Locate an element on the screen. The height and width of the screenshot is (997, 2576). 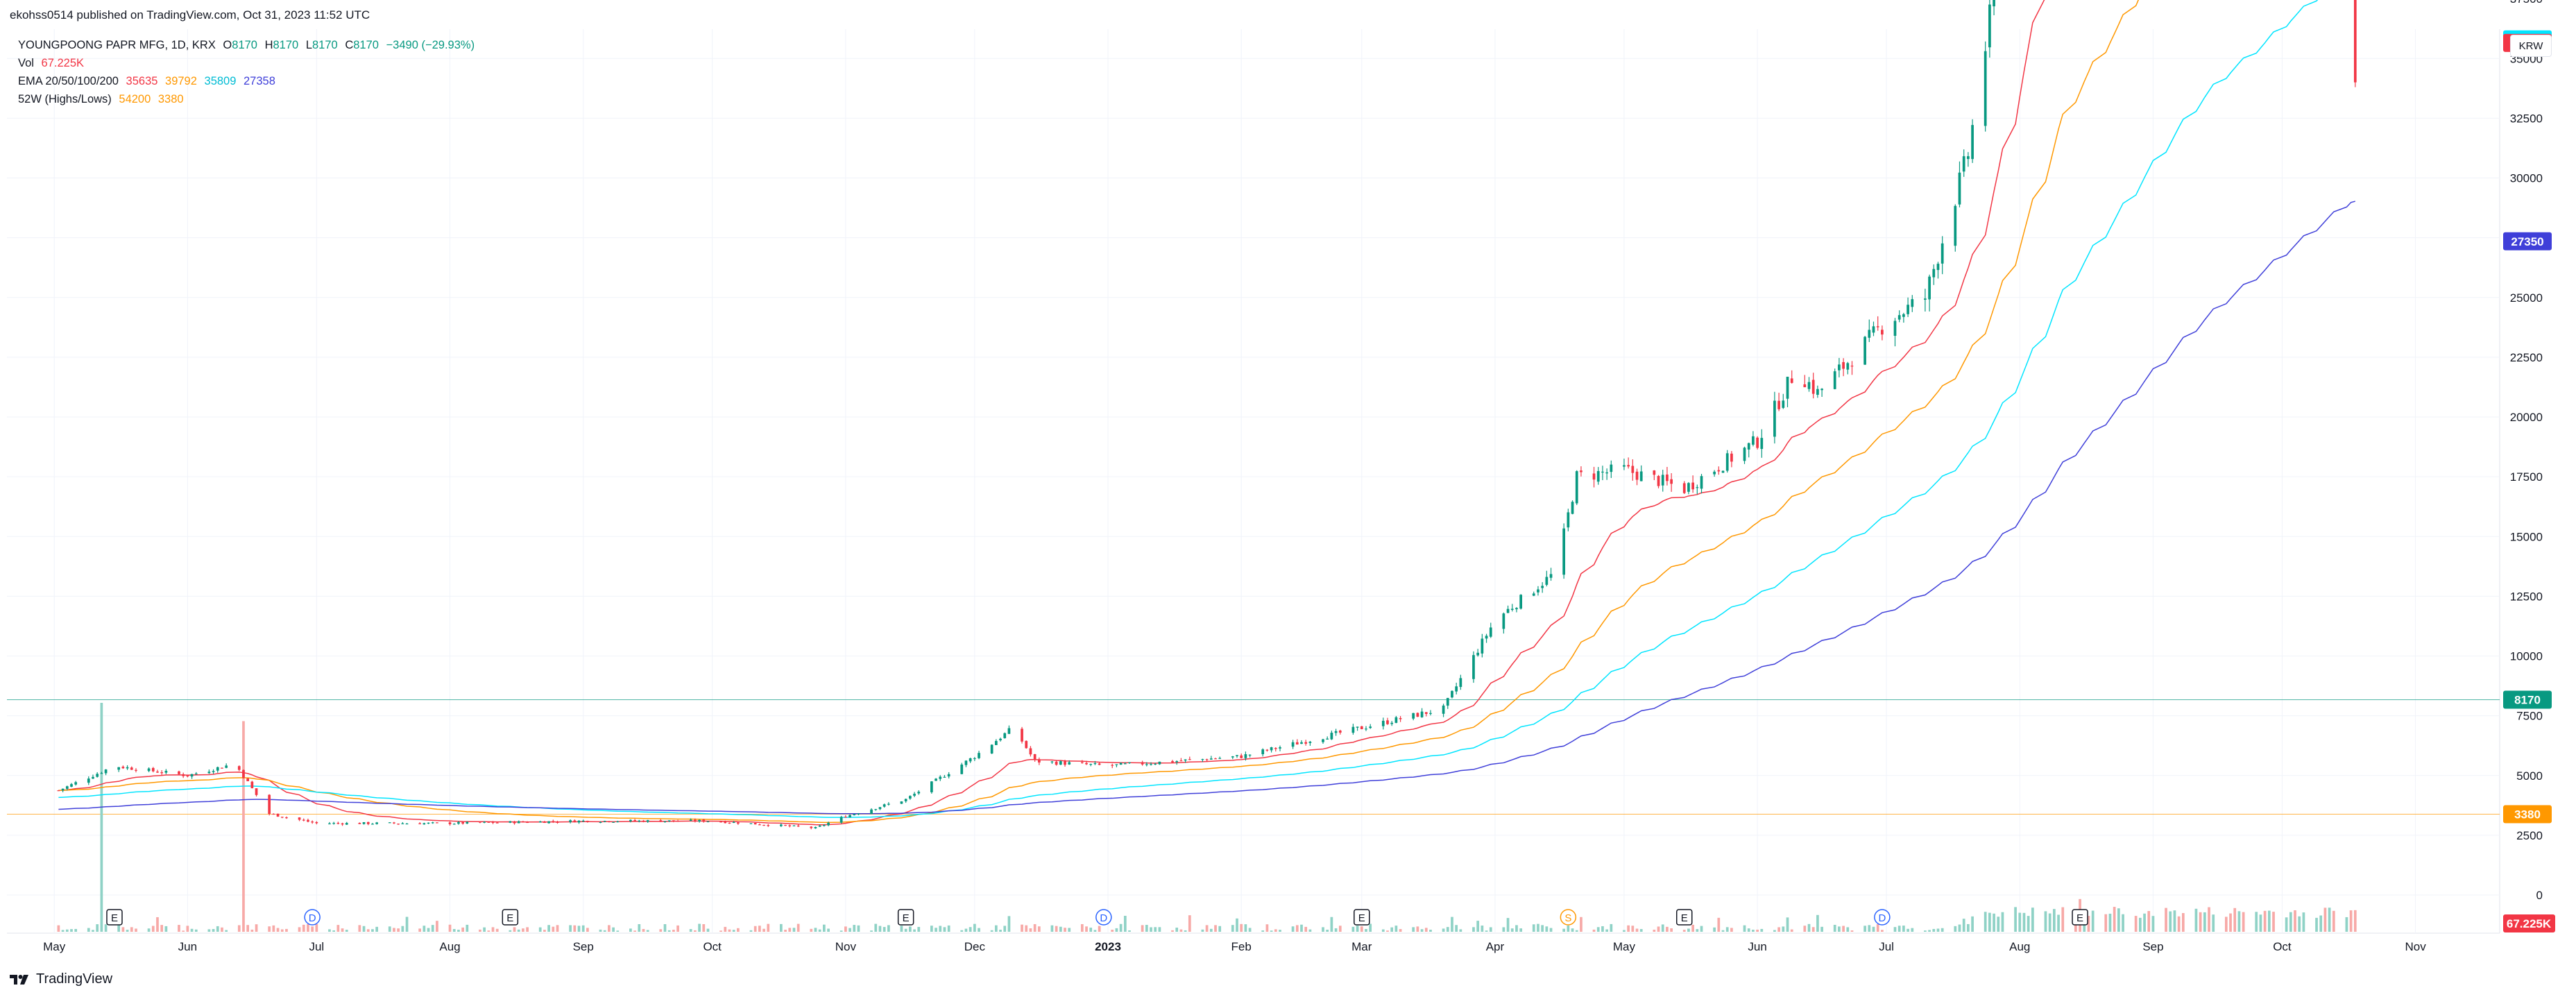
currency-button: KRW is located at coordinates (2531, 46).